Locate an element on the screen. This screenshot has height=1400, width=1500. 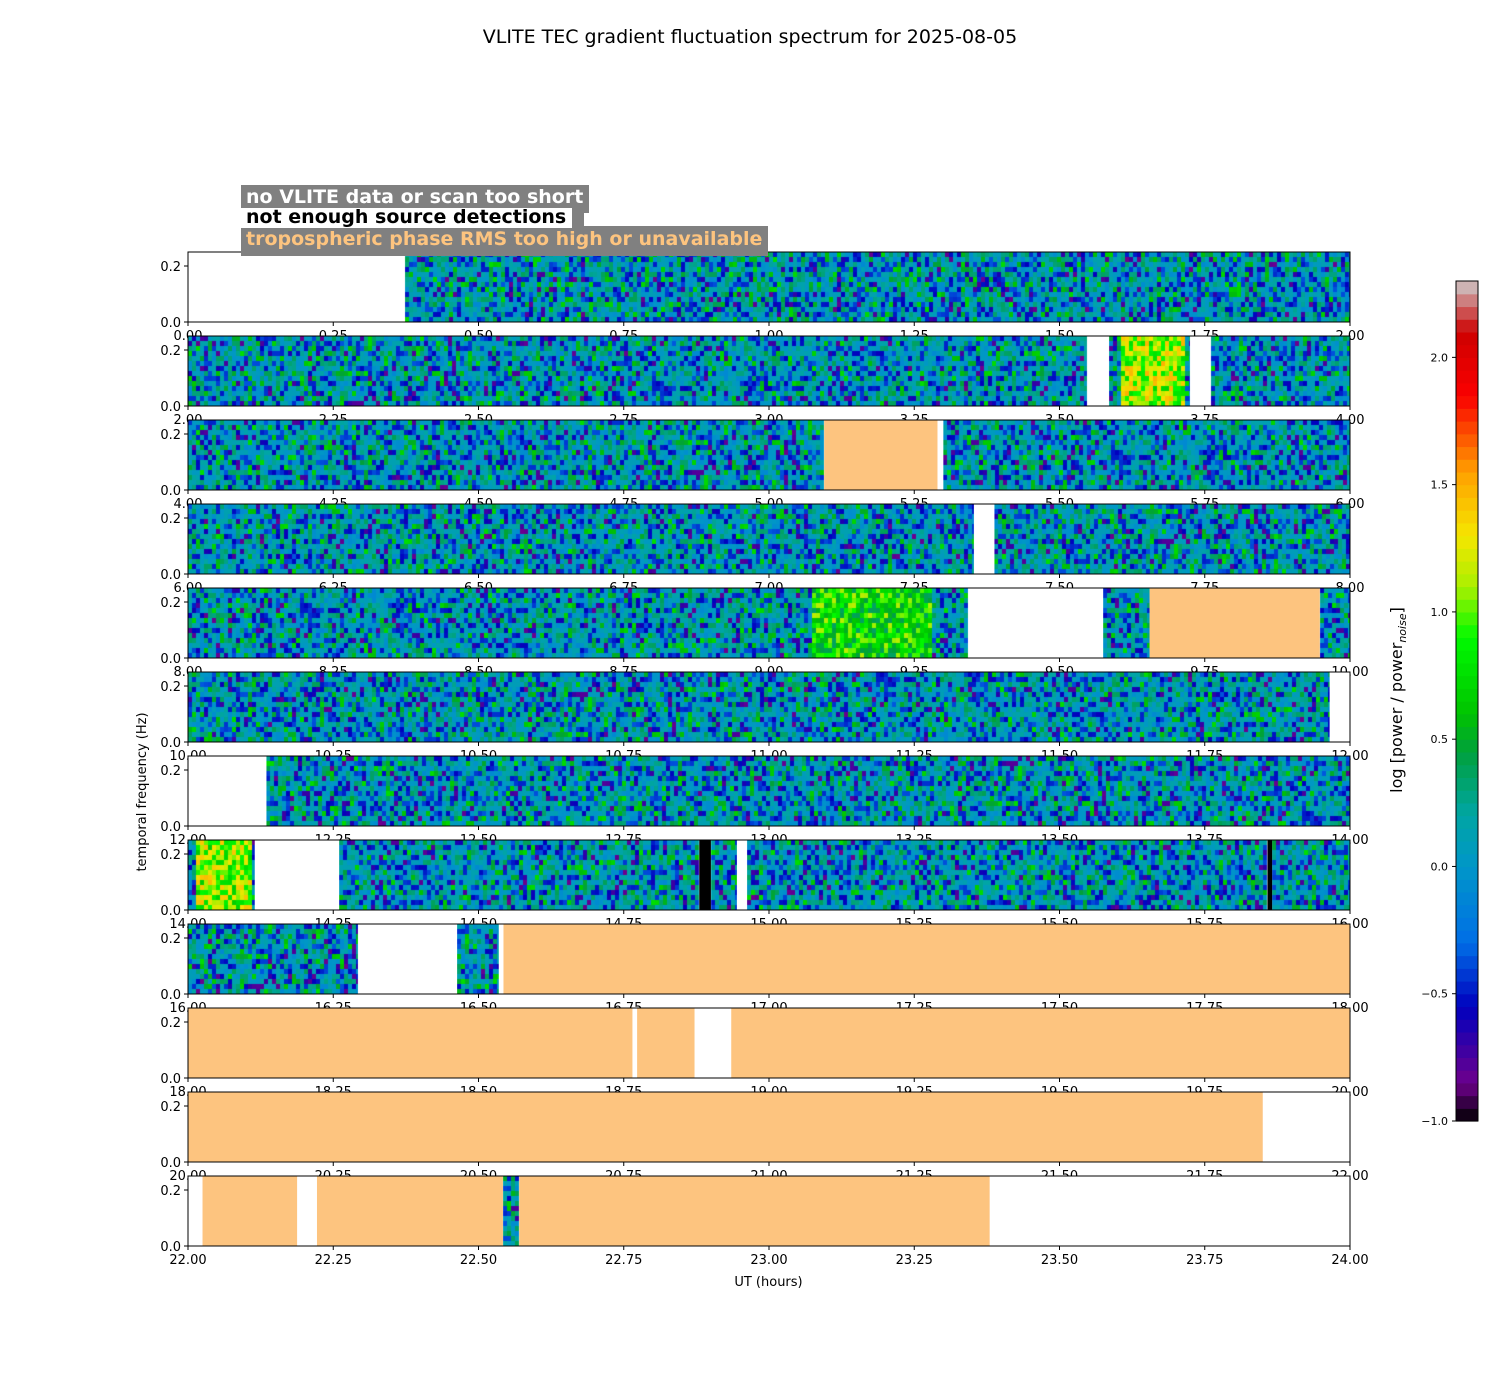
panel-10-ytick-label-1: 0.2 is located at coordinates (170, 1107).